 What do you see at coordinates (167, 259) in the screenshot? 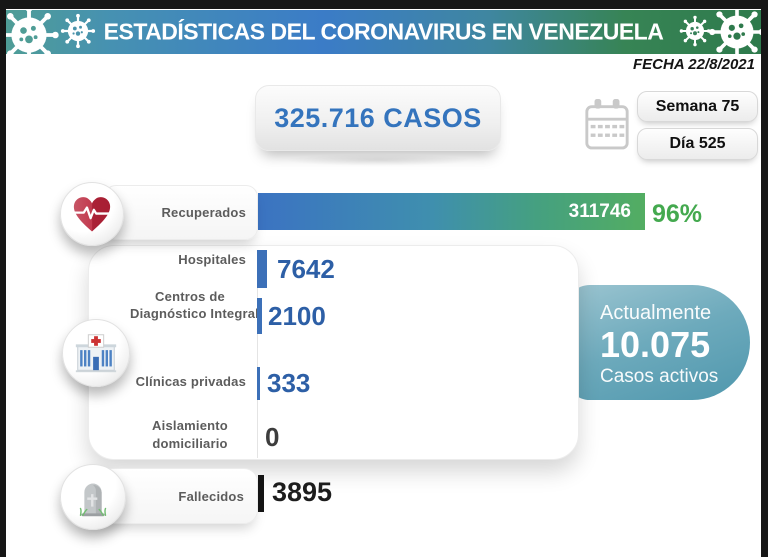
I see `row-label-hospitales: Hospitales` at bounding box center [167, 259].